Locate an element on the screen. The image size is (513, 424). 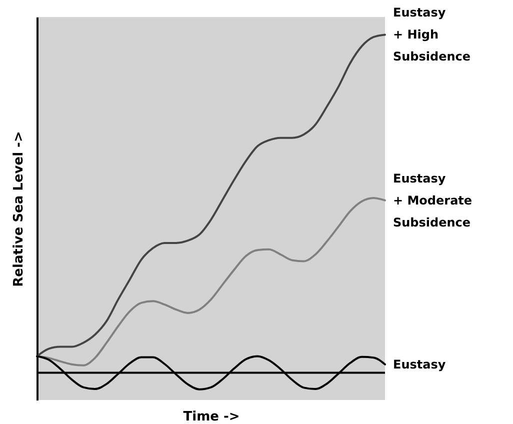
y-axis-title: Relative Sea Level -> is located at coordinates (19, 209).